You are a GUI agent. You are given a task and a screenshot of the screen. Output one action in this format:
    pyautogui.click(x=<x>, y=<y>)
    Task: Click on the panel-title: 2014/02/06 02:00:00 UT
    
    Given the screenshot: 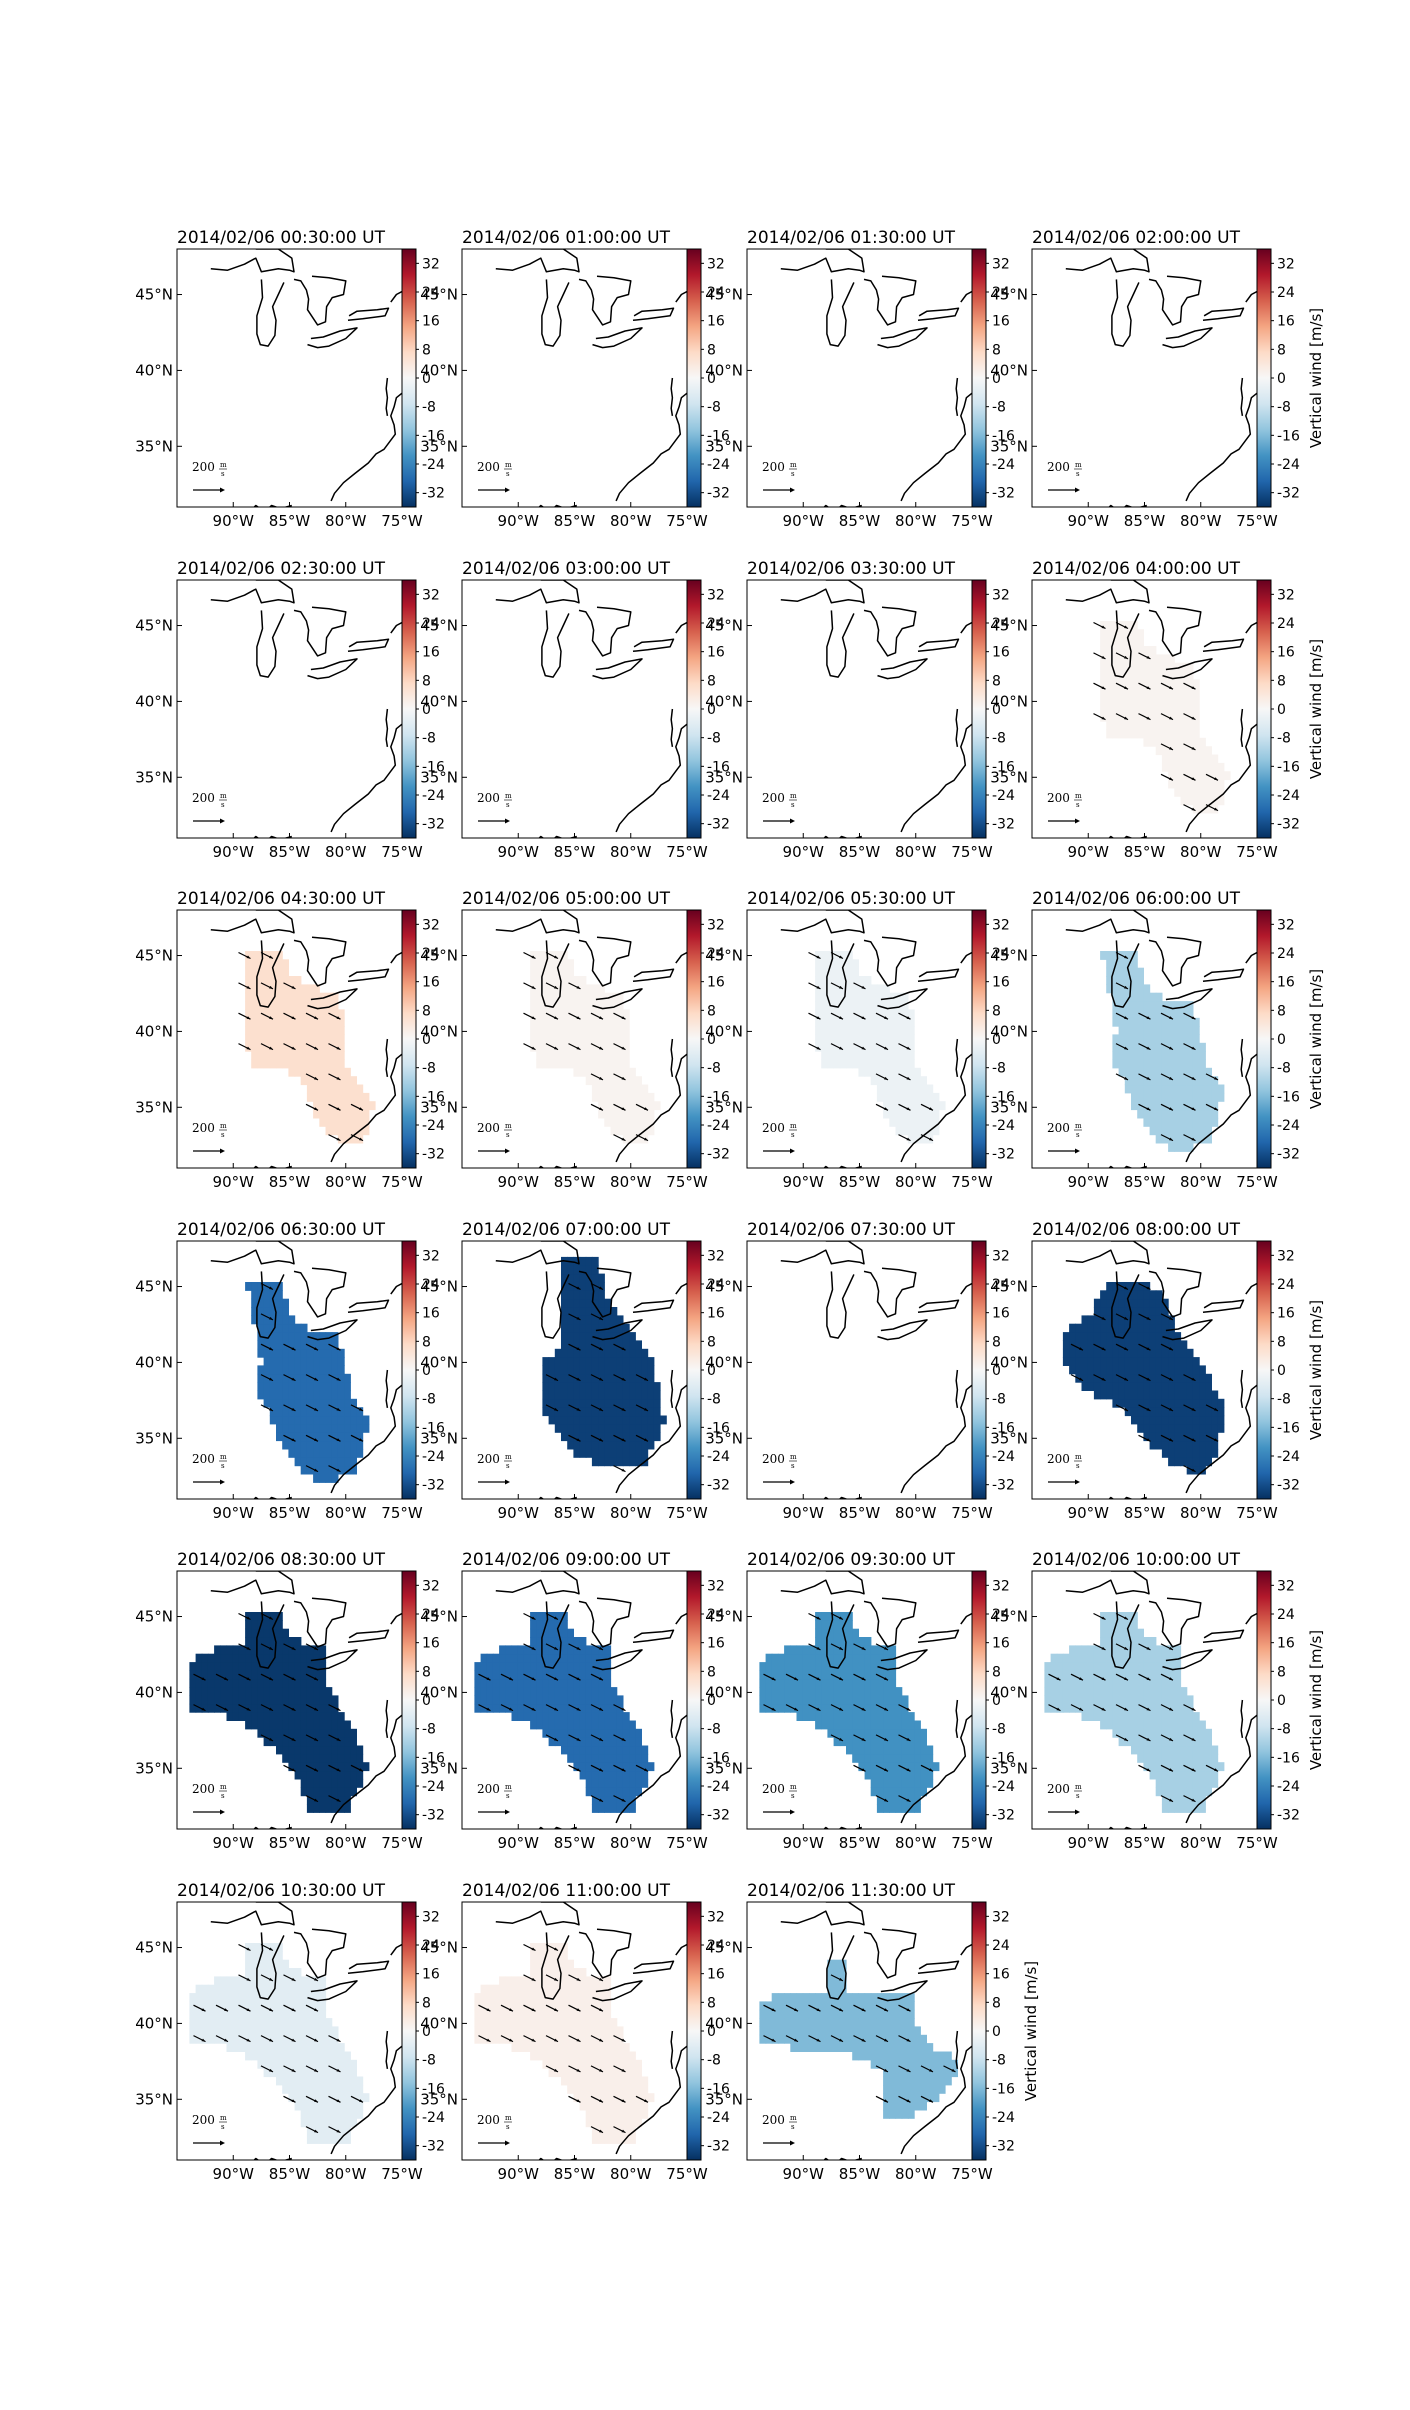 What is the action you would take?
    pyautogui.click(x=1136, y=238)
    